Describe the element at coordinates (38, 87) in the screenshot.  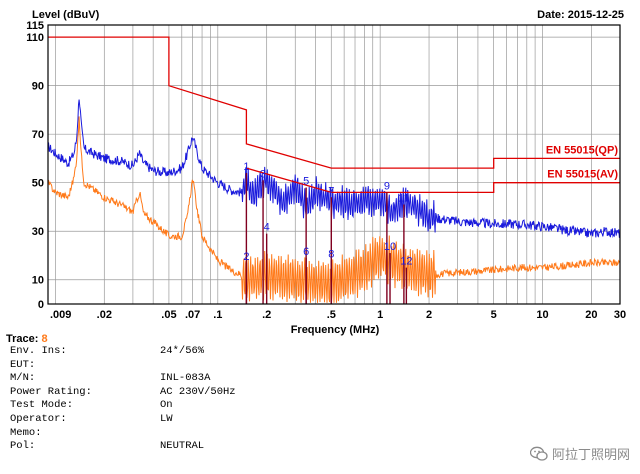
I see `y-tick-label: 90` at that location.